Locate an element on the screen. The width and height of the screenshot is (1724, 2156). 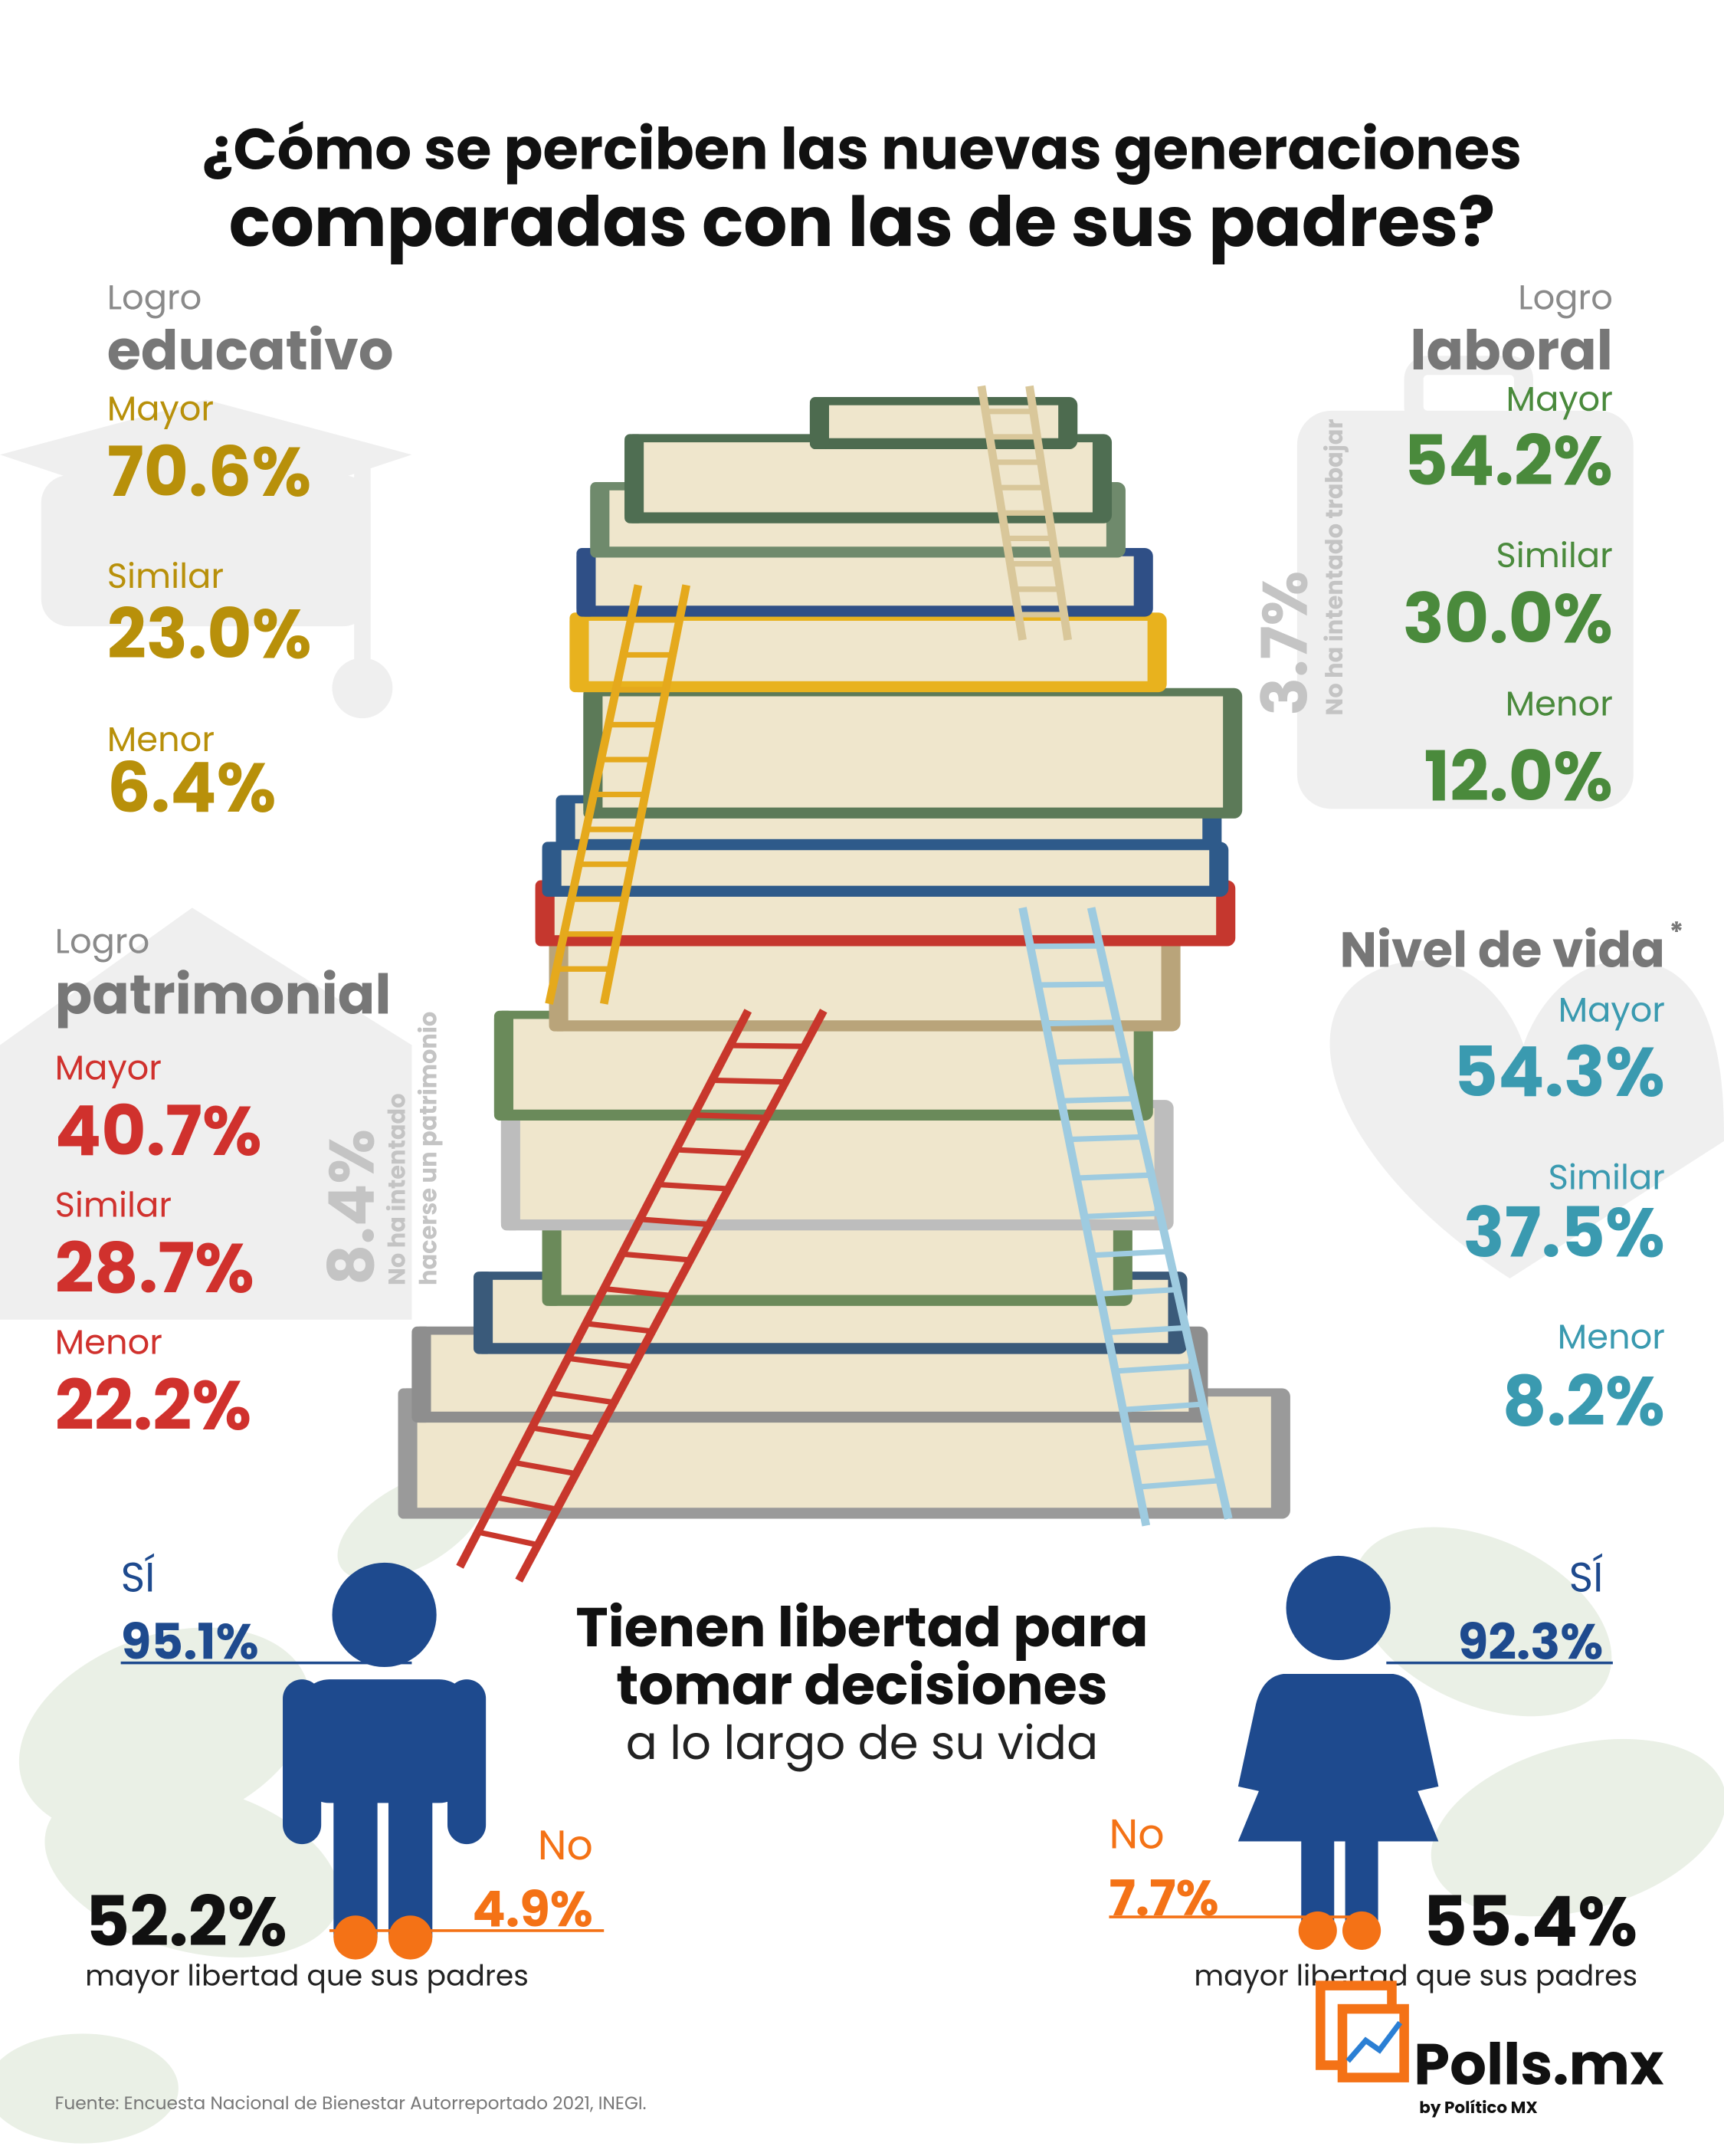
item-value: 54.3% is located at coordinates (1559, 1073).